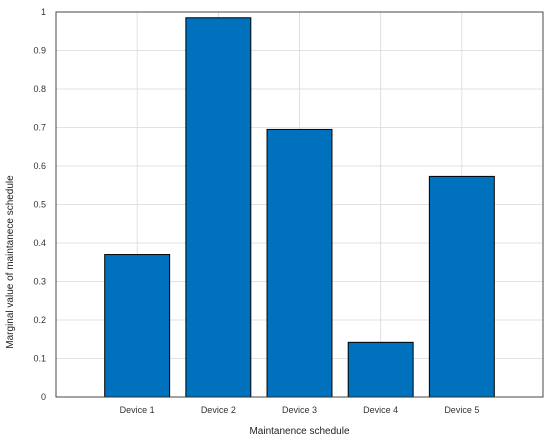  What do you see at coordinates (39, 51) in the screenshot?
I see `y-tick-label: 0.9` at bounding box center [39, 51].